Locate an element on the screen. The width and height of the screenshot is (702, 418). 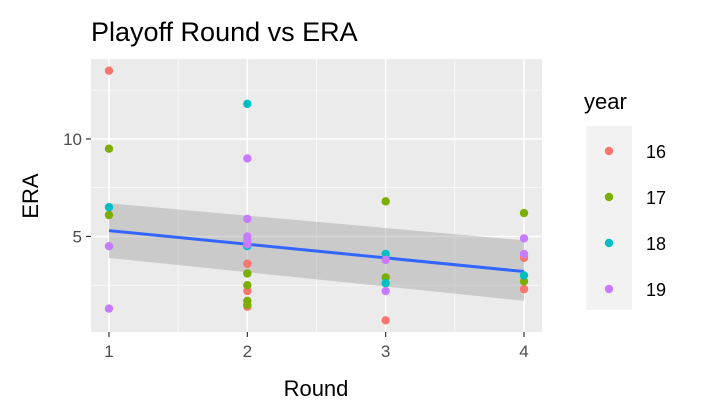
x-tick-label: 3 is located at coordinates (385, 351).